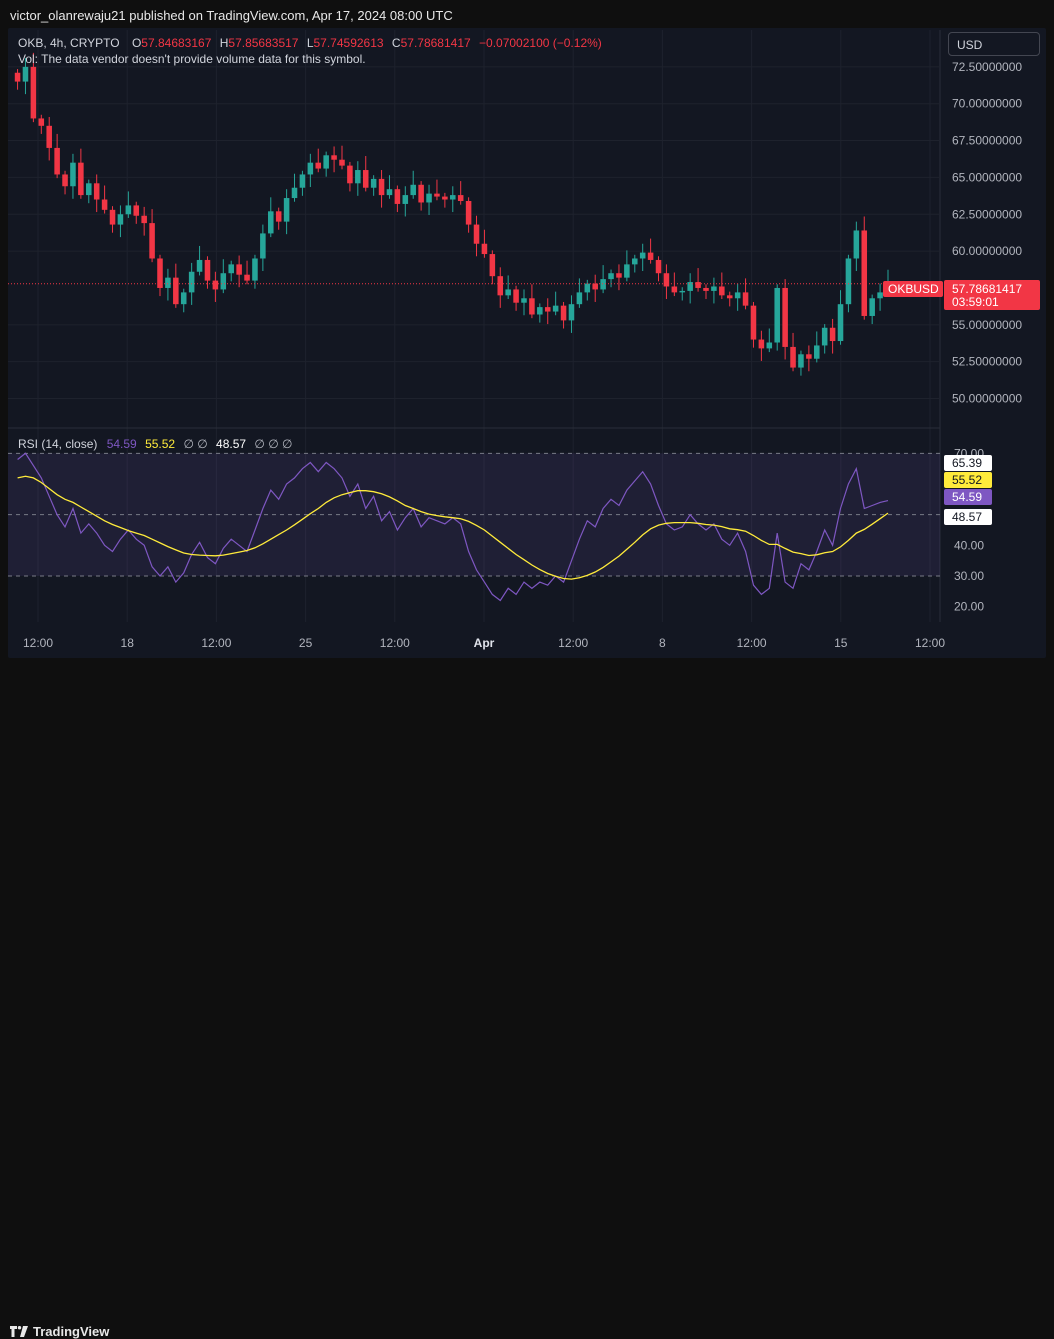 The image size is (1054, 1339). I want to click on time-tick-label: Apr, so click(484, 643).